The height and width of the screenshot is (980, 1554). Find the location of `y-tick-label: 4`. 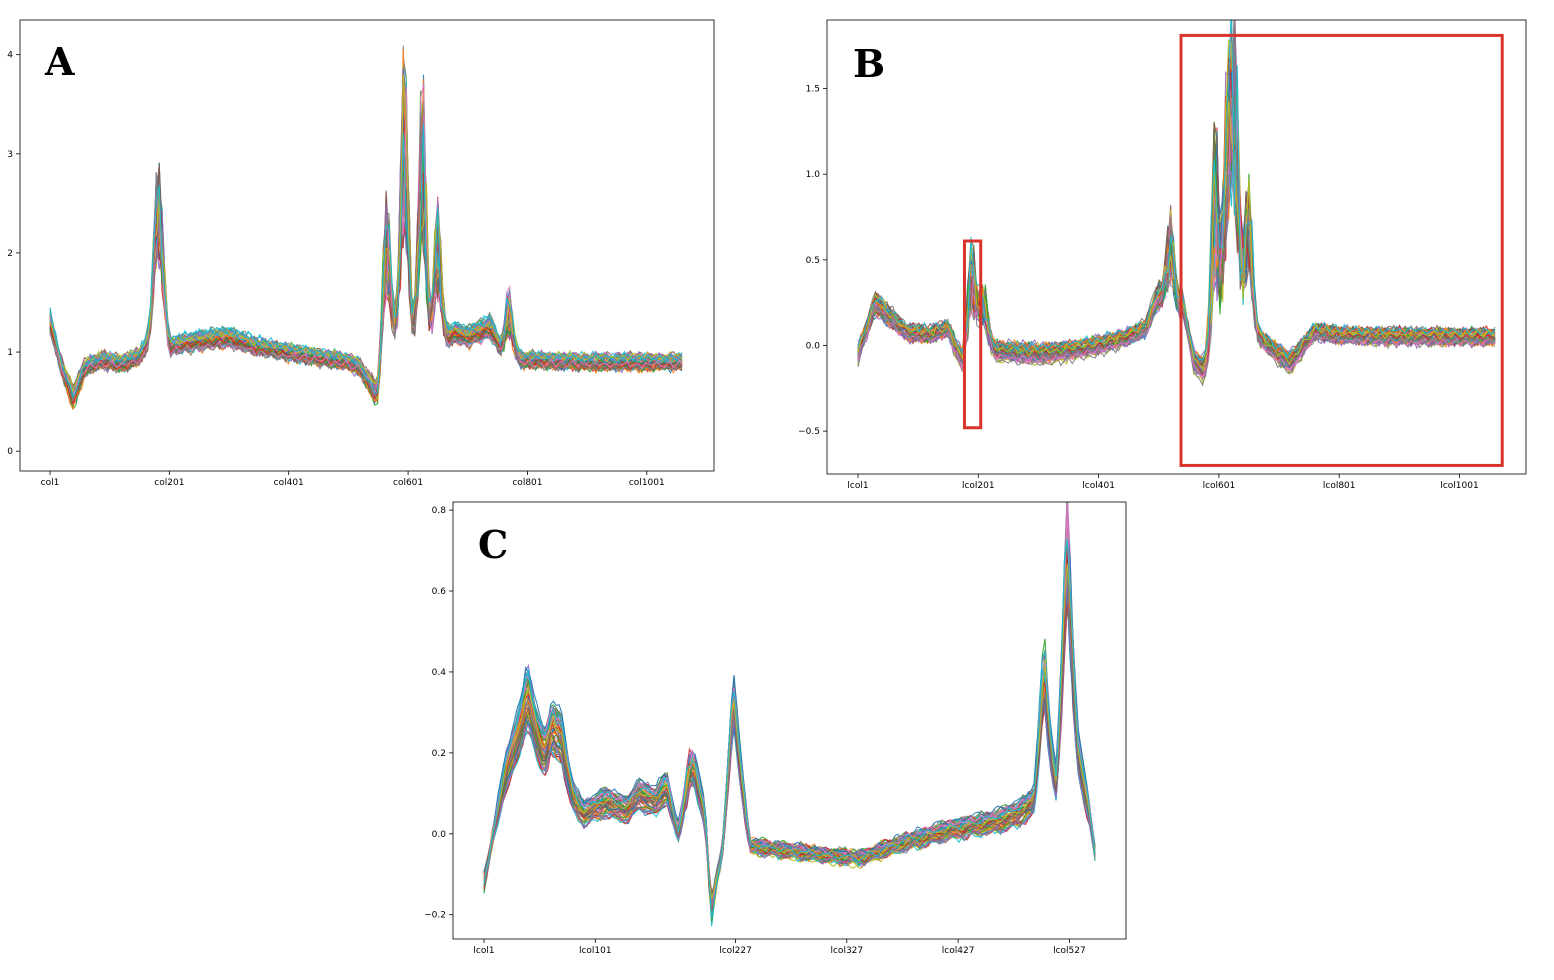

y-tick-label: 4 is located at coordinates (10, 56).